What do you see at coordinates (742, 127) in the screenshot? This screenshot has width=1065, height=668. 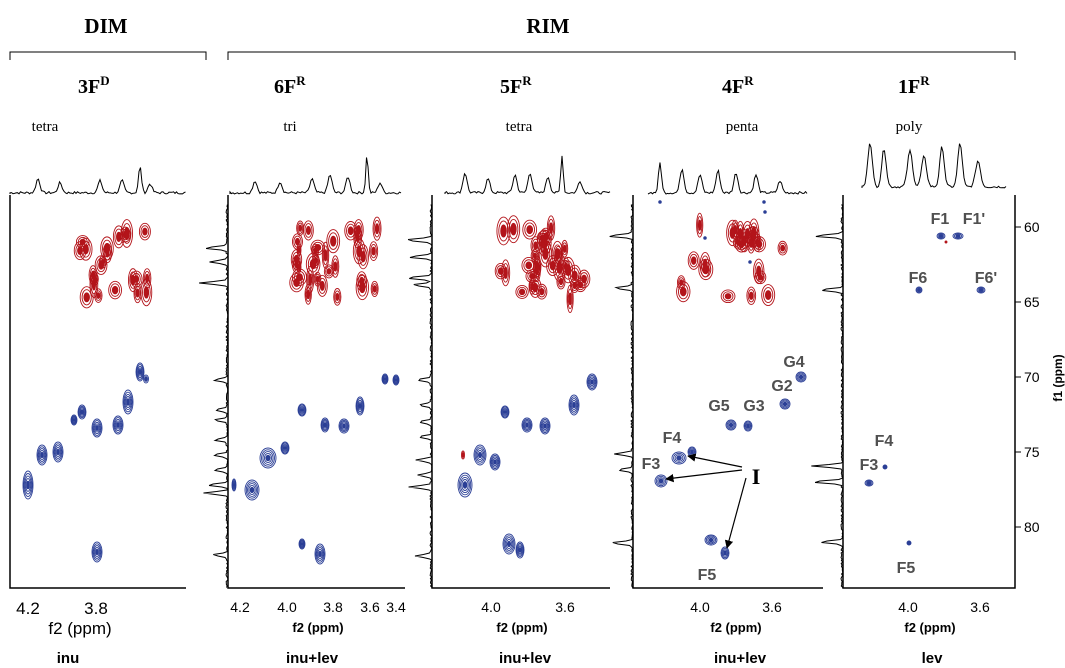 I see `type-label-4FR: penta` at bounding box center [742, 127].